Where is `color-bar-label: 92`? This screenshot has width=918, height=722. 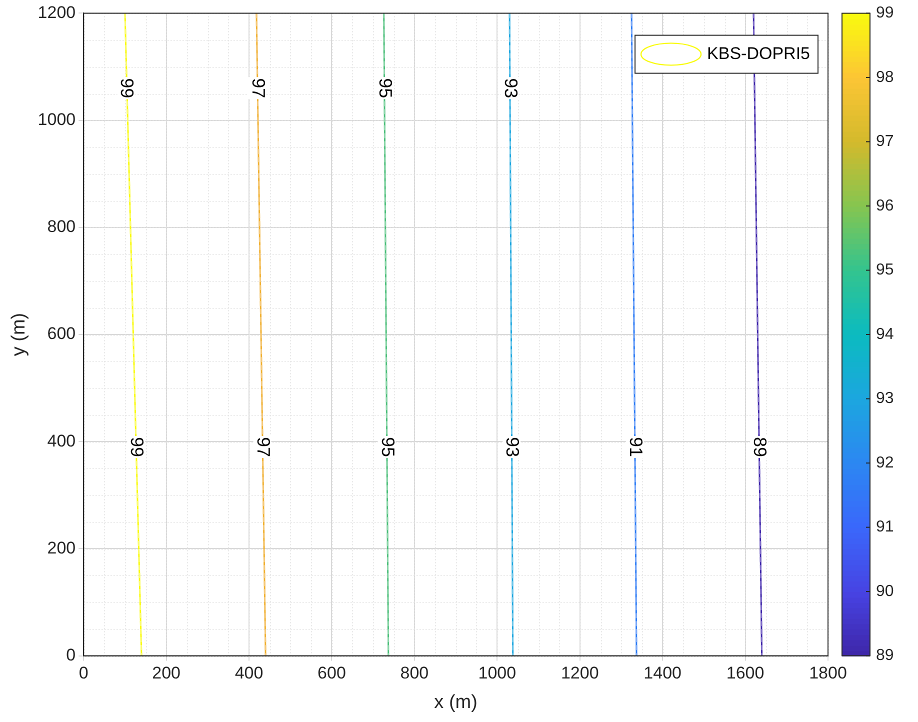
color-bar-label: 92 is located at coordinates (885, 463).